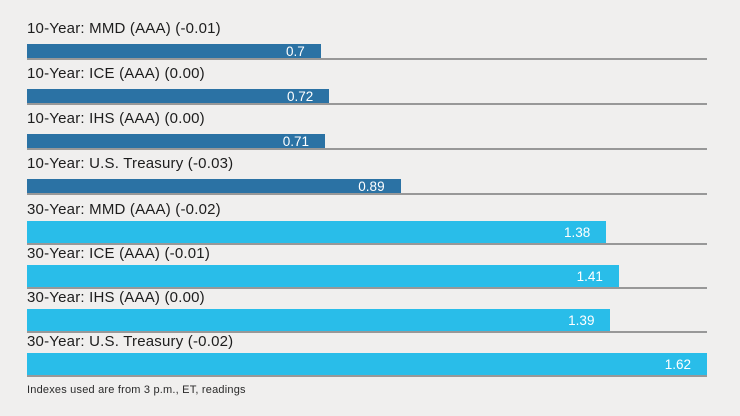 Image resolution: width=740 pixels, height=416 pixels. I want to click on bar-30yr-ice: 1.41, so click(323, 276).